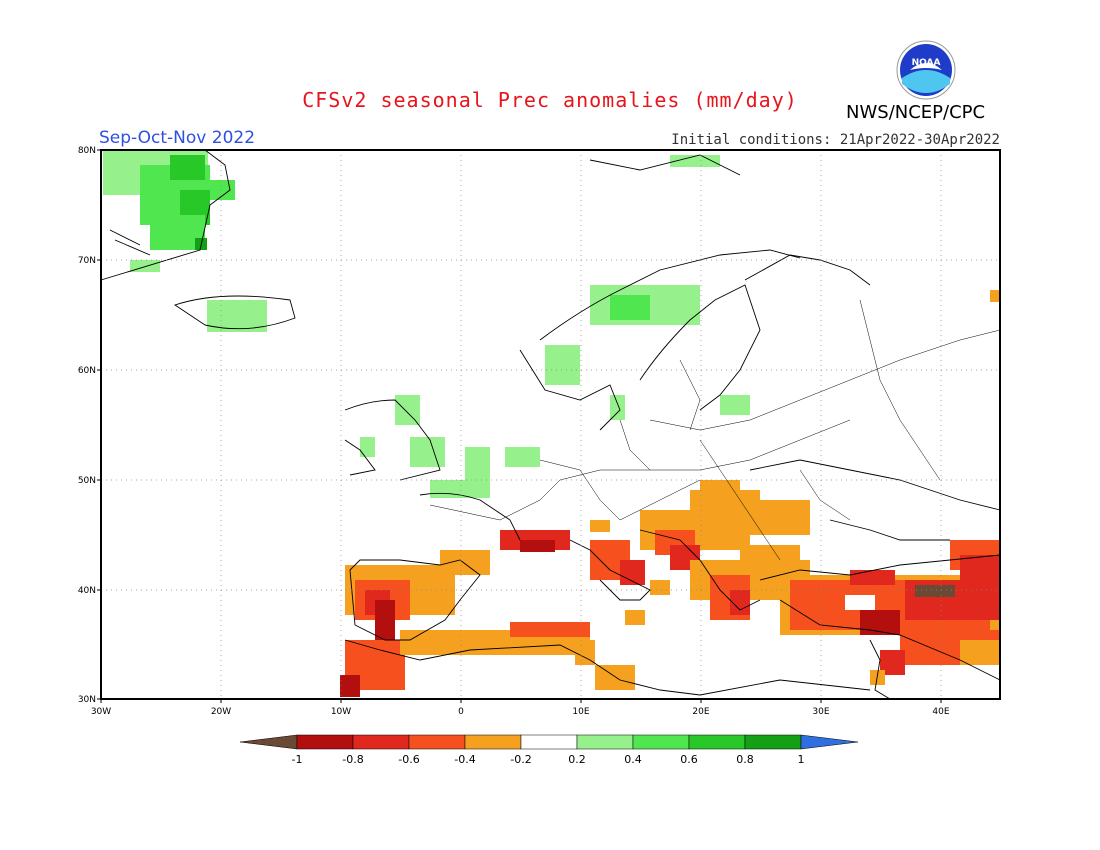  I want to click on lat-ticks: 30N 40N 50N 60N 70N 80N, so click(87, 425).